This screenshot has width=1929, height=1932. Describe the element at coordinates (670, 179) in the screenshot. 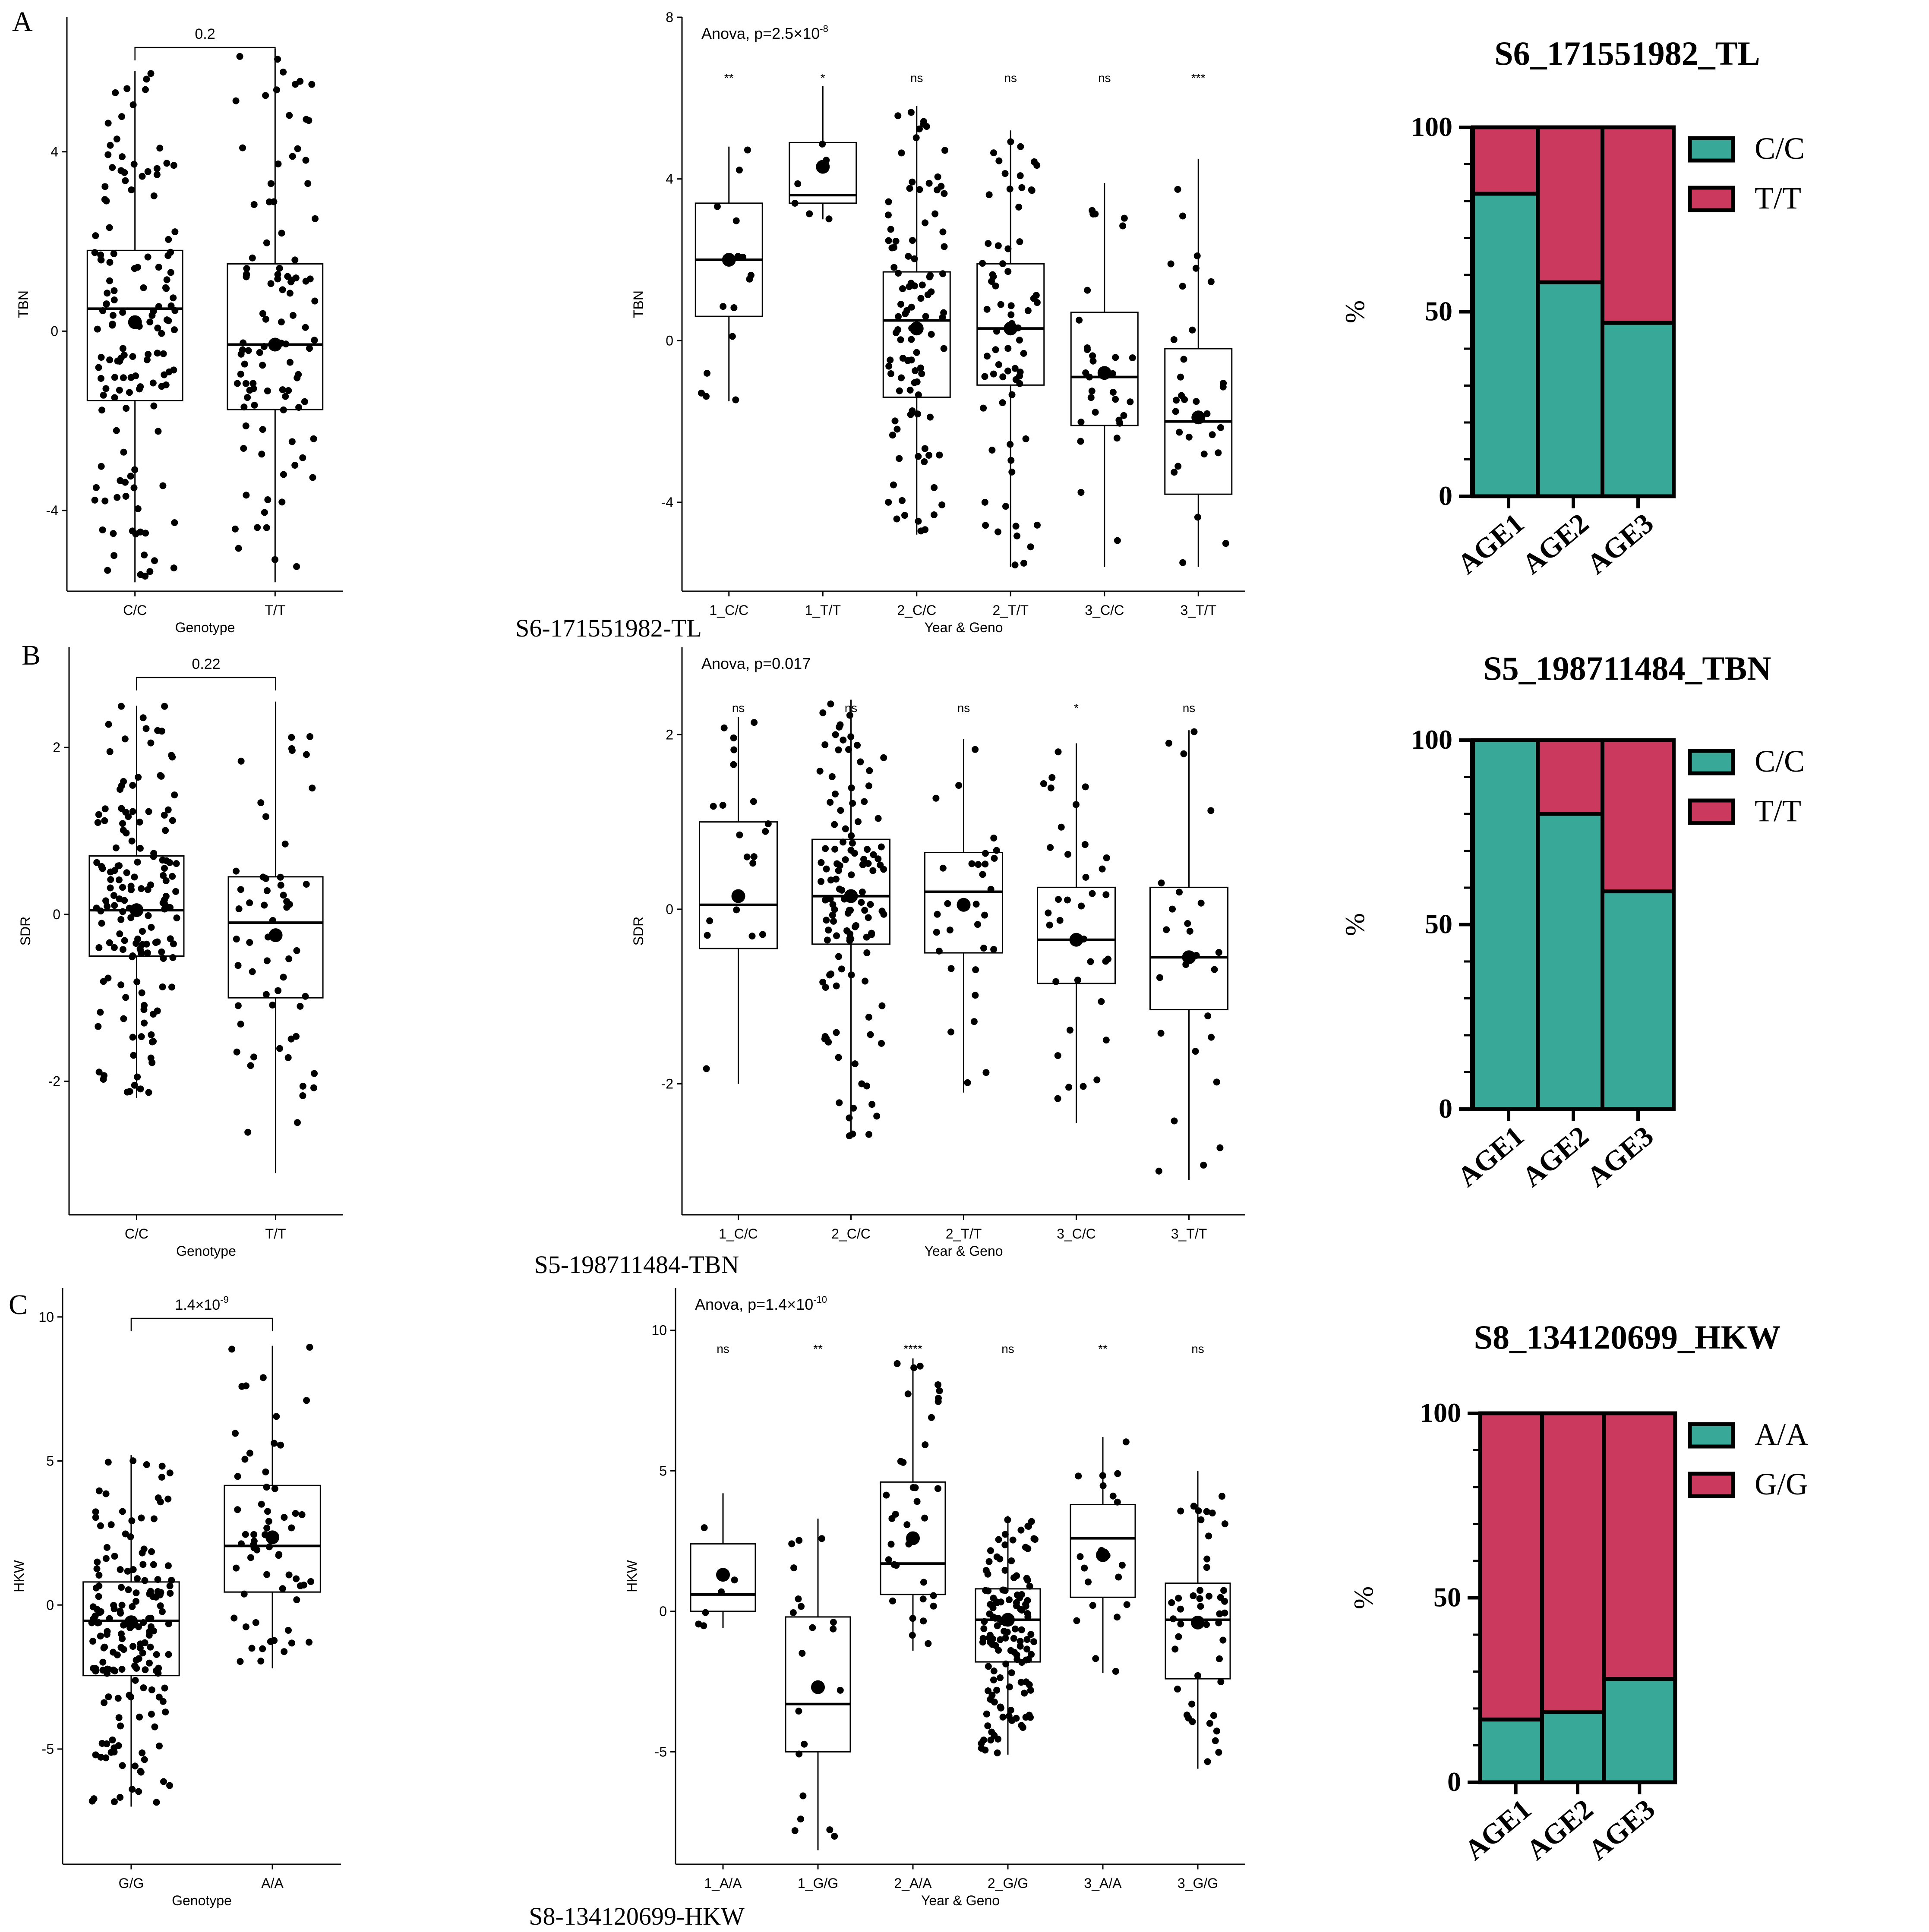

I see `y-tick-label: 4` at that location.